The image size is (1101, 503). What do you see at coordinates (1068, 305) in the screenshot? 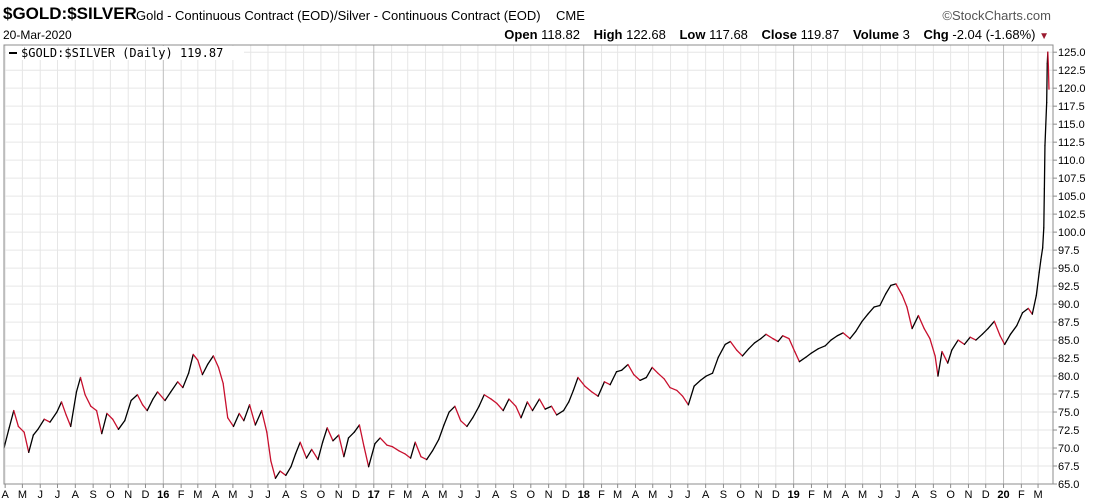
I see `y-tick-label: 90.0` at bounding box center [1068, 305].